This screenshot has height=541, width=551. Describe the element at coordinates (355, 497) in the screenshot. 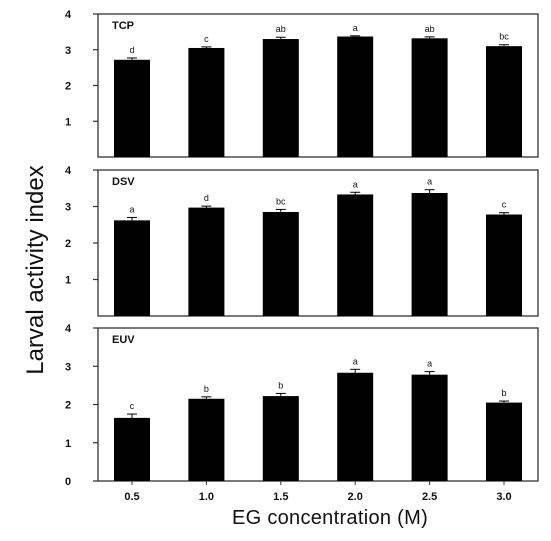

I see `x-tick-label: 2.0` at that location.